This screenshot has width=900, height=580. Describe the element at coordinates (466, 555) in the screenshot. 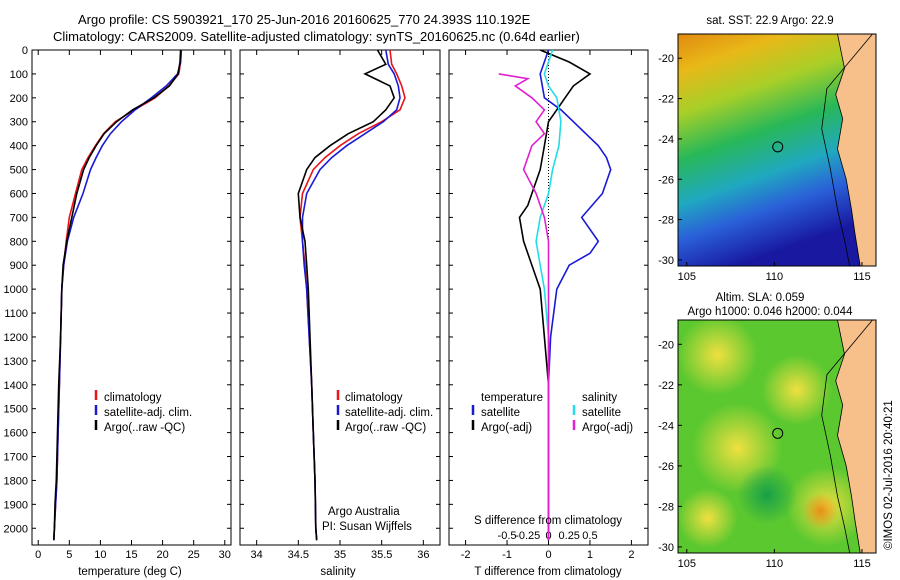

I see `difference-xtick-label: -2` at that location.